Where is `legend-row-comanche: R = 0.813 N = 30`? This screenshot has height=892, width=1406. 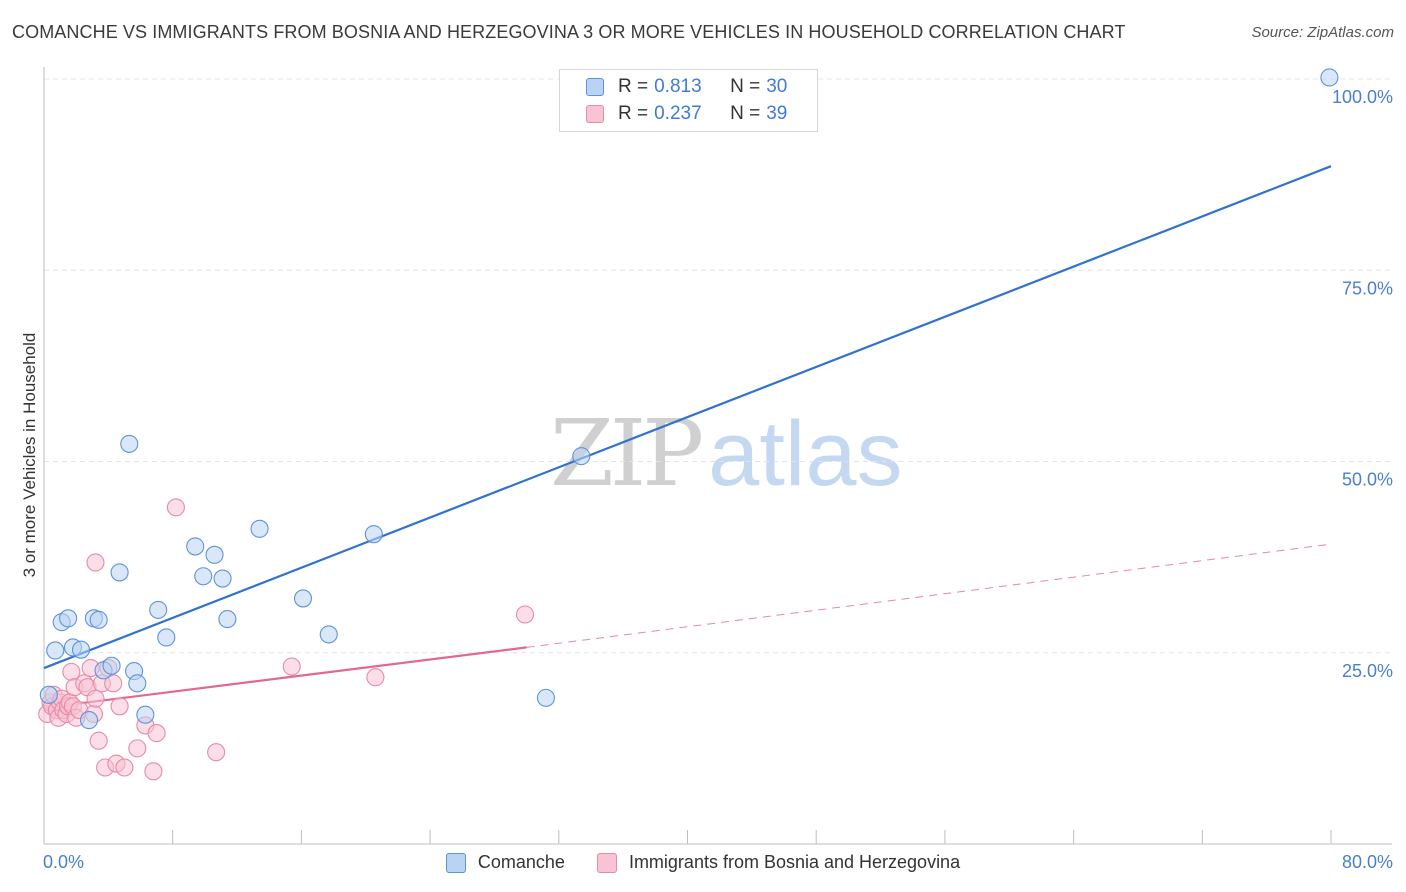
legend-row-comanche: R = 0.813 N = 30 is located at coordinates (686, 87).